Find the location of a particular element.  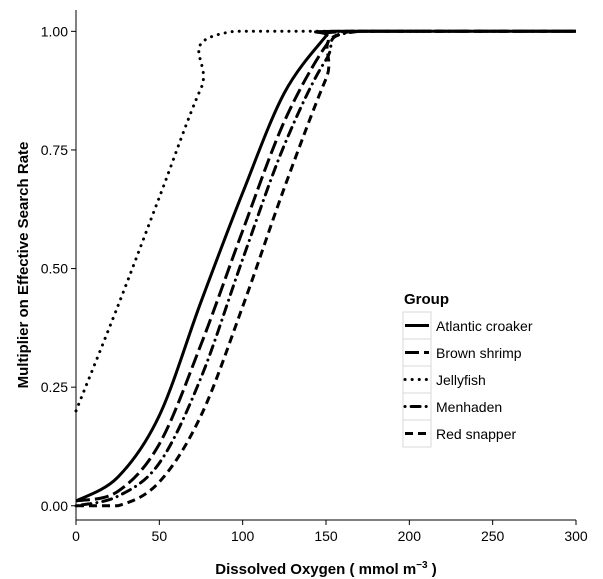

y-tick-label: 0.75 is located at coordinates (54, 150).